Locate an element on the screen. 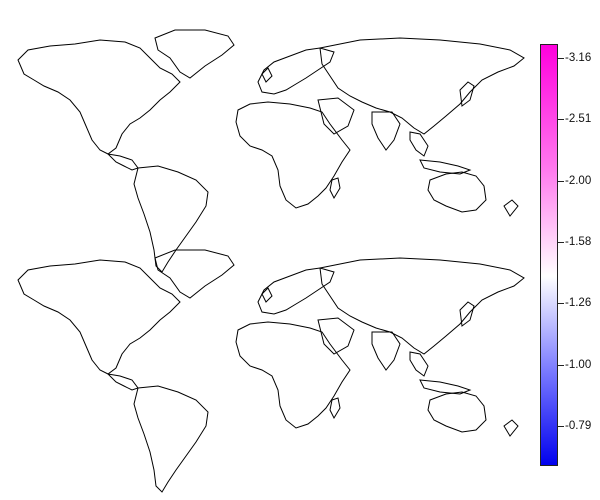 The image size is (600, 500). colorbar-frame is located at coordinates (549, 255).